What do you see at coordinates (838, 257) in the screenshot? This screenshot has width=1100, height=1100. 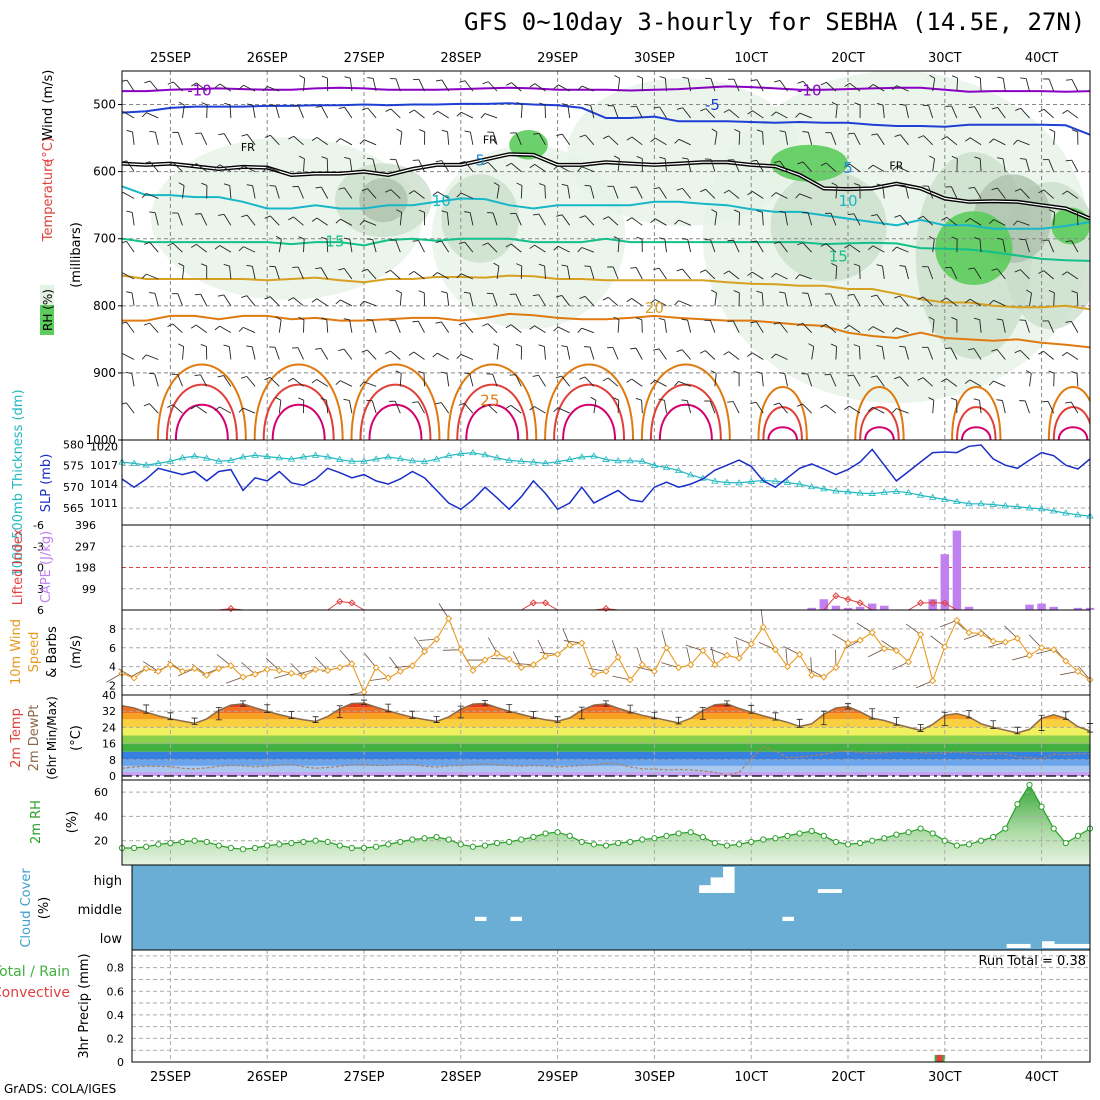 I see `contour-label: 15` at bounding box center [838, 257].